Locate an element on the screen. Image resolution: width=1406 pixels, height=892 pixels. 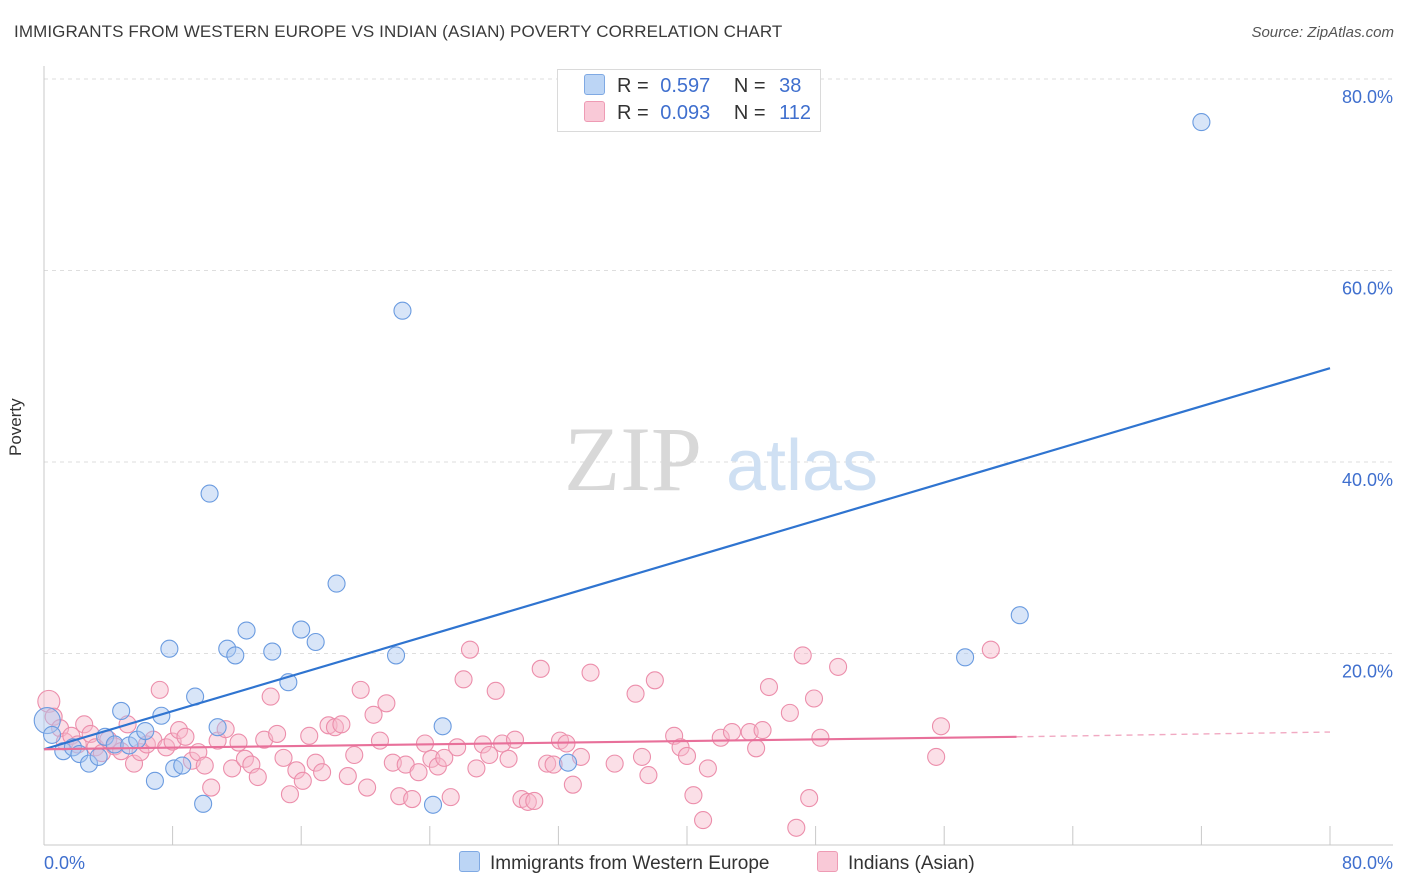
y-tick-label-2: 60.0% is located at coordinates (1367, 289).